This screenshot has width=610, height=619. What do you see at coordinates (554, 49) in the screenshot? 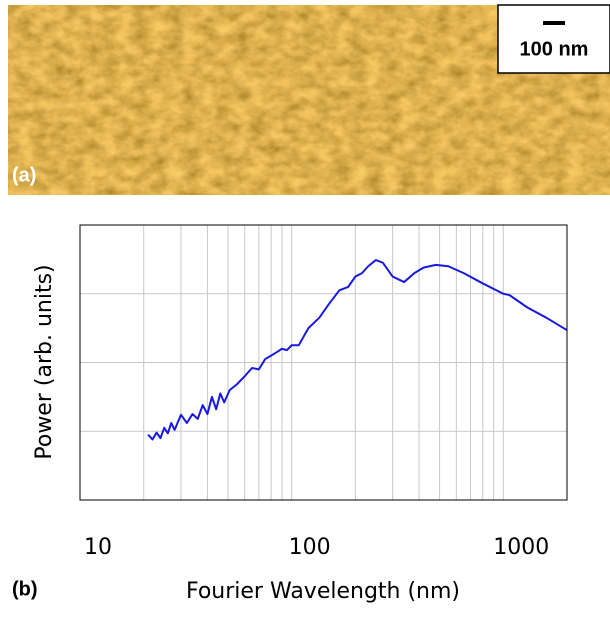
I see `scale-bar-label: 100 nm` at bounding box center [554, 49].